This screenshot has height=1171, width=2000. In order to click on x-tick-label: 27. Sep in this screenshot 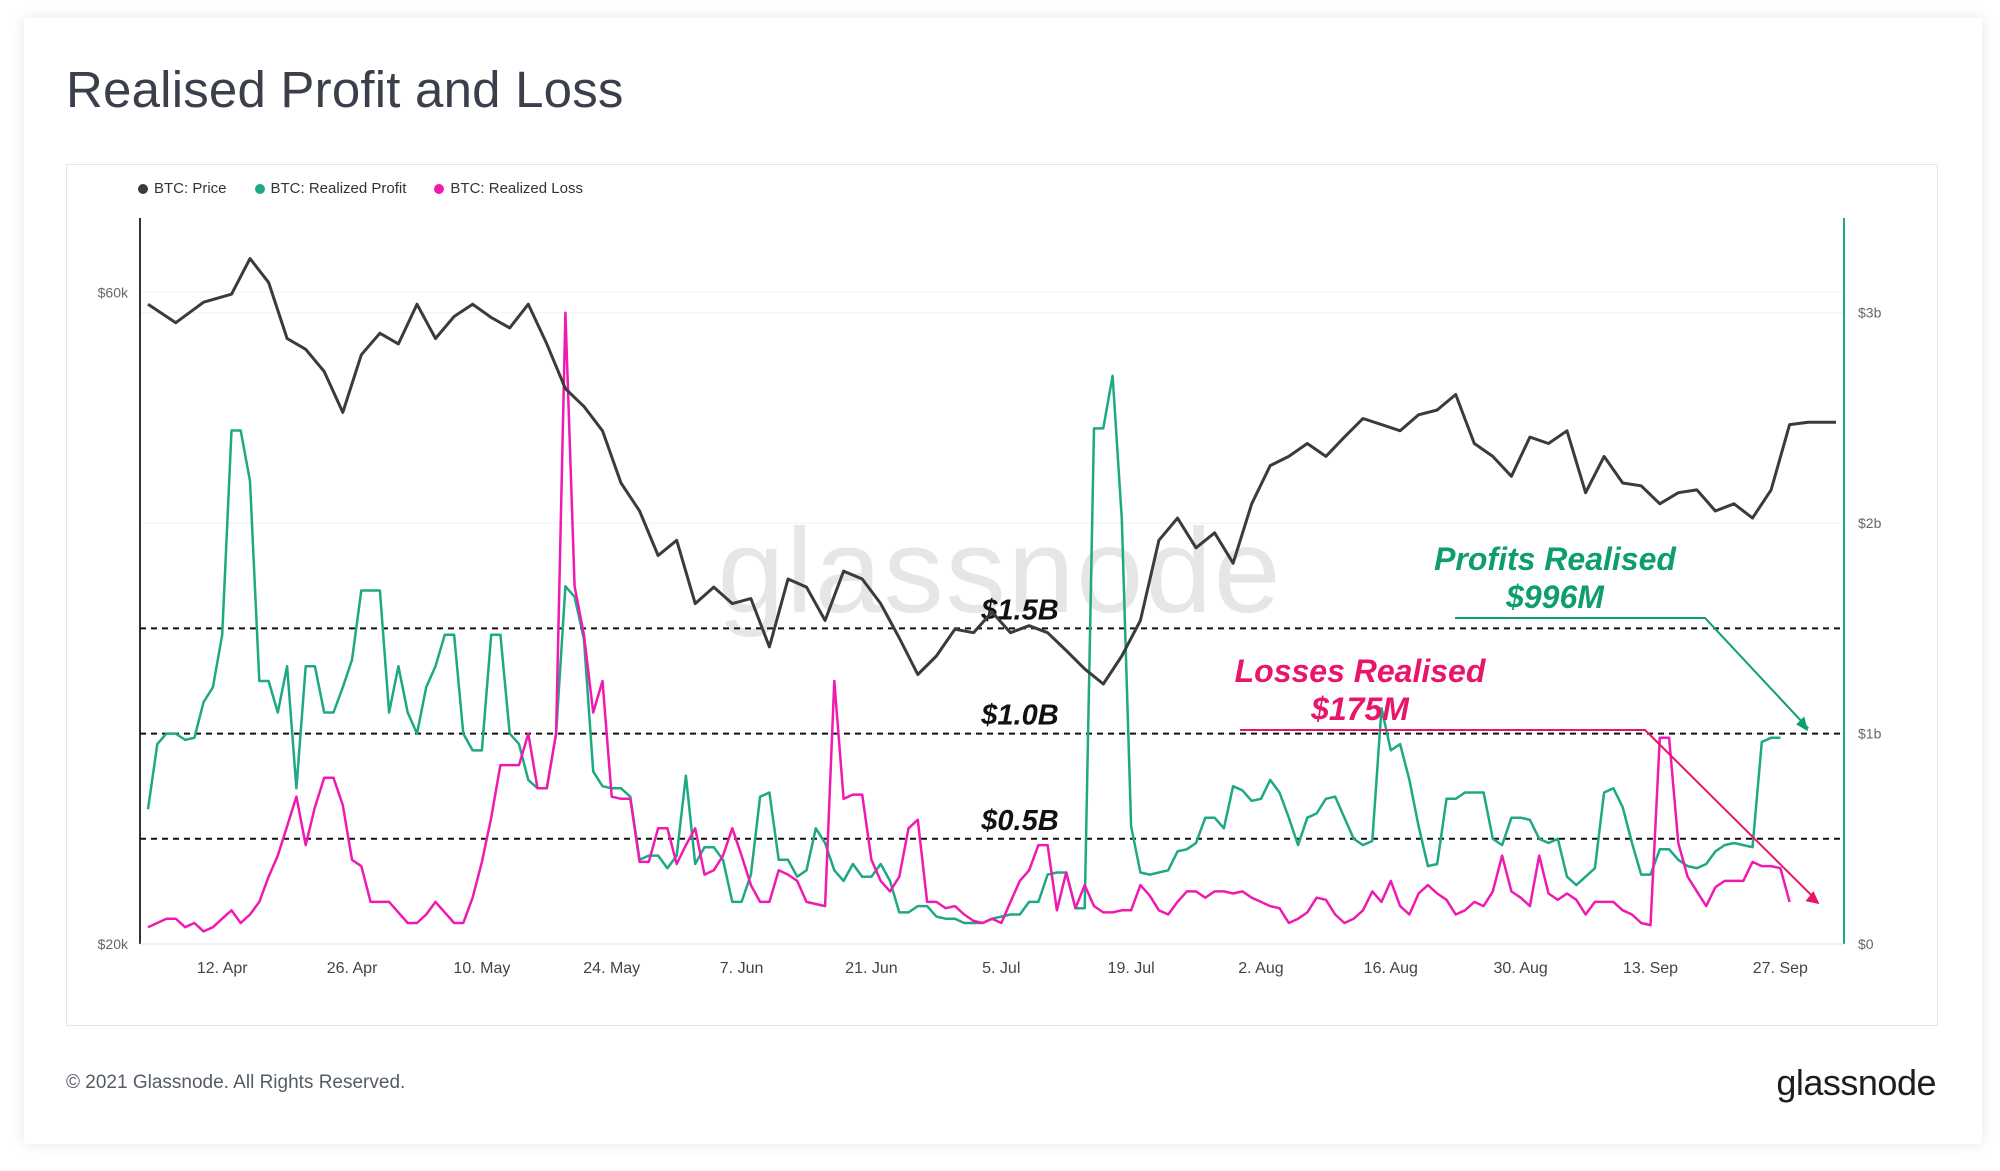, I will do `click(1780, 968)`.